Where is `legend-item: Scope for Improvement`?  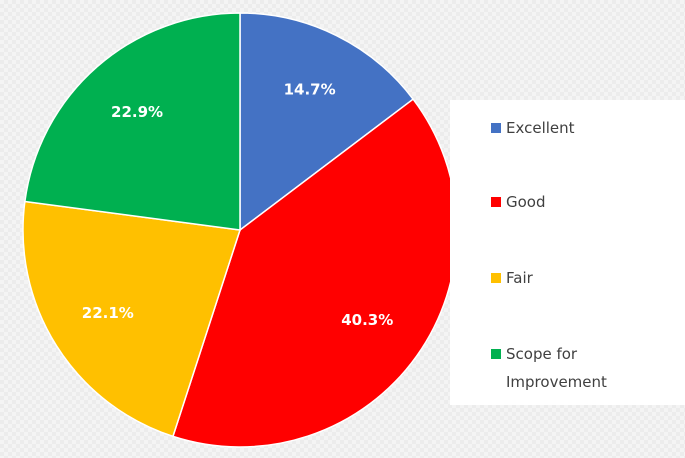 legend-item: Scope for Improvement is located at coordinates (578, 368).